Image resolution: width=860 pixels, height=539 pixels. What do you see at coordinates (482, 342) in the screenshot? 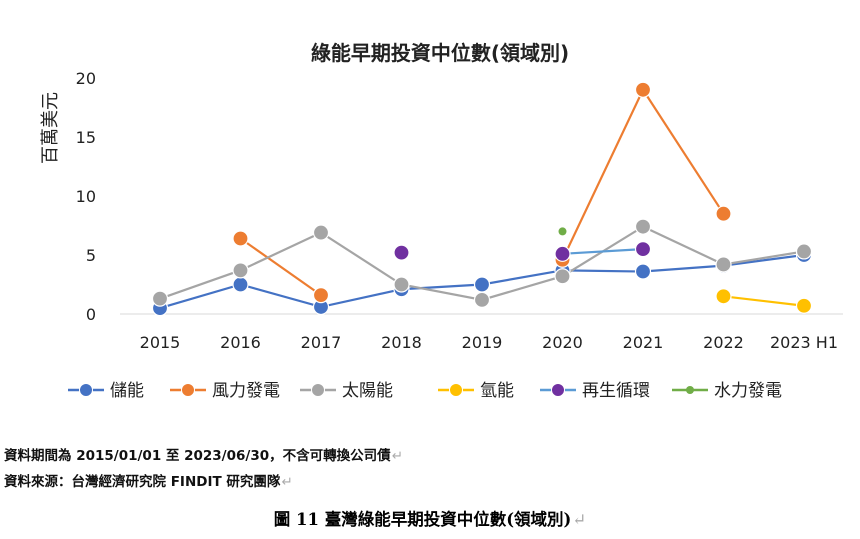
I see `x-tick-label: 2019` at bounding box center [482, 342].